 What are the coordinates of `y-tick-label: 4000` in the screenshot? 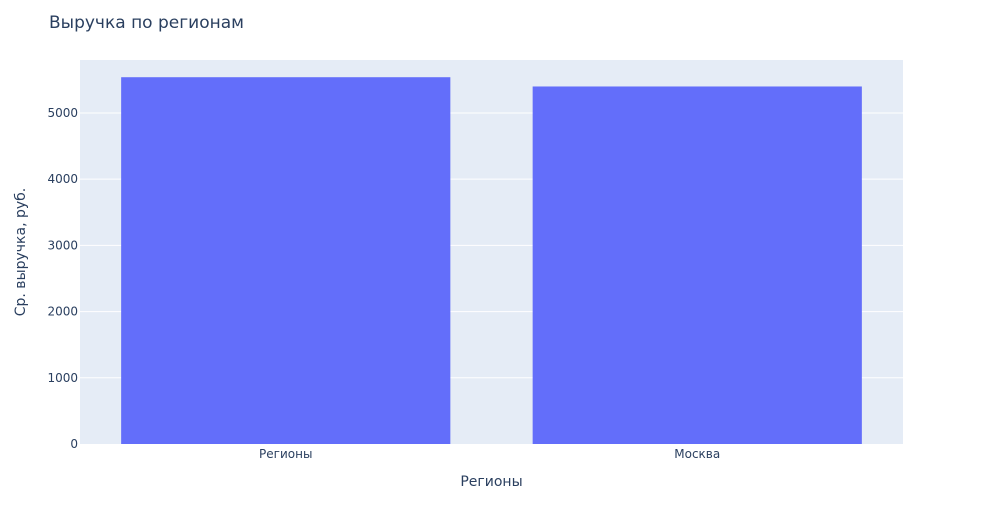 It's located at (62, 179).